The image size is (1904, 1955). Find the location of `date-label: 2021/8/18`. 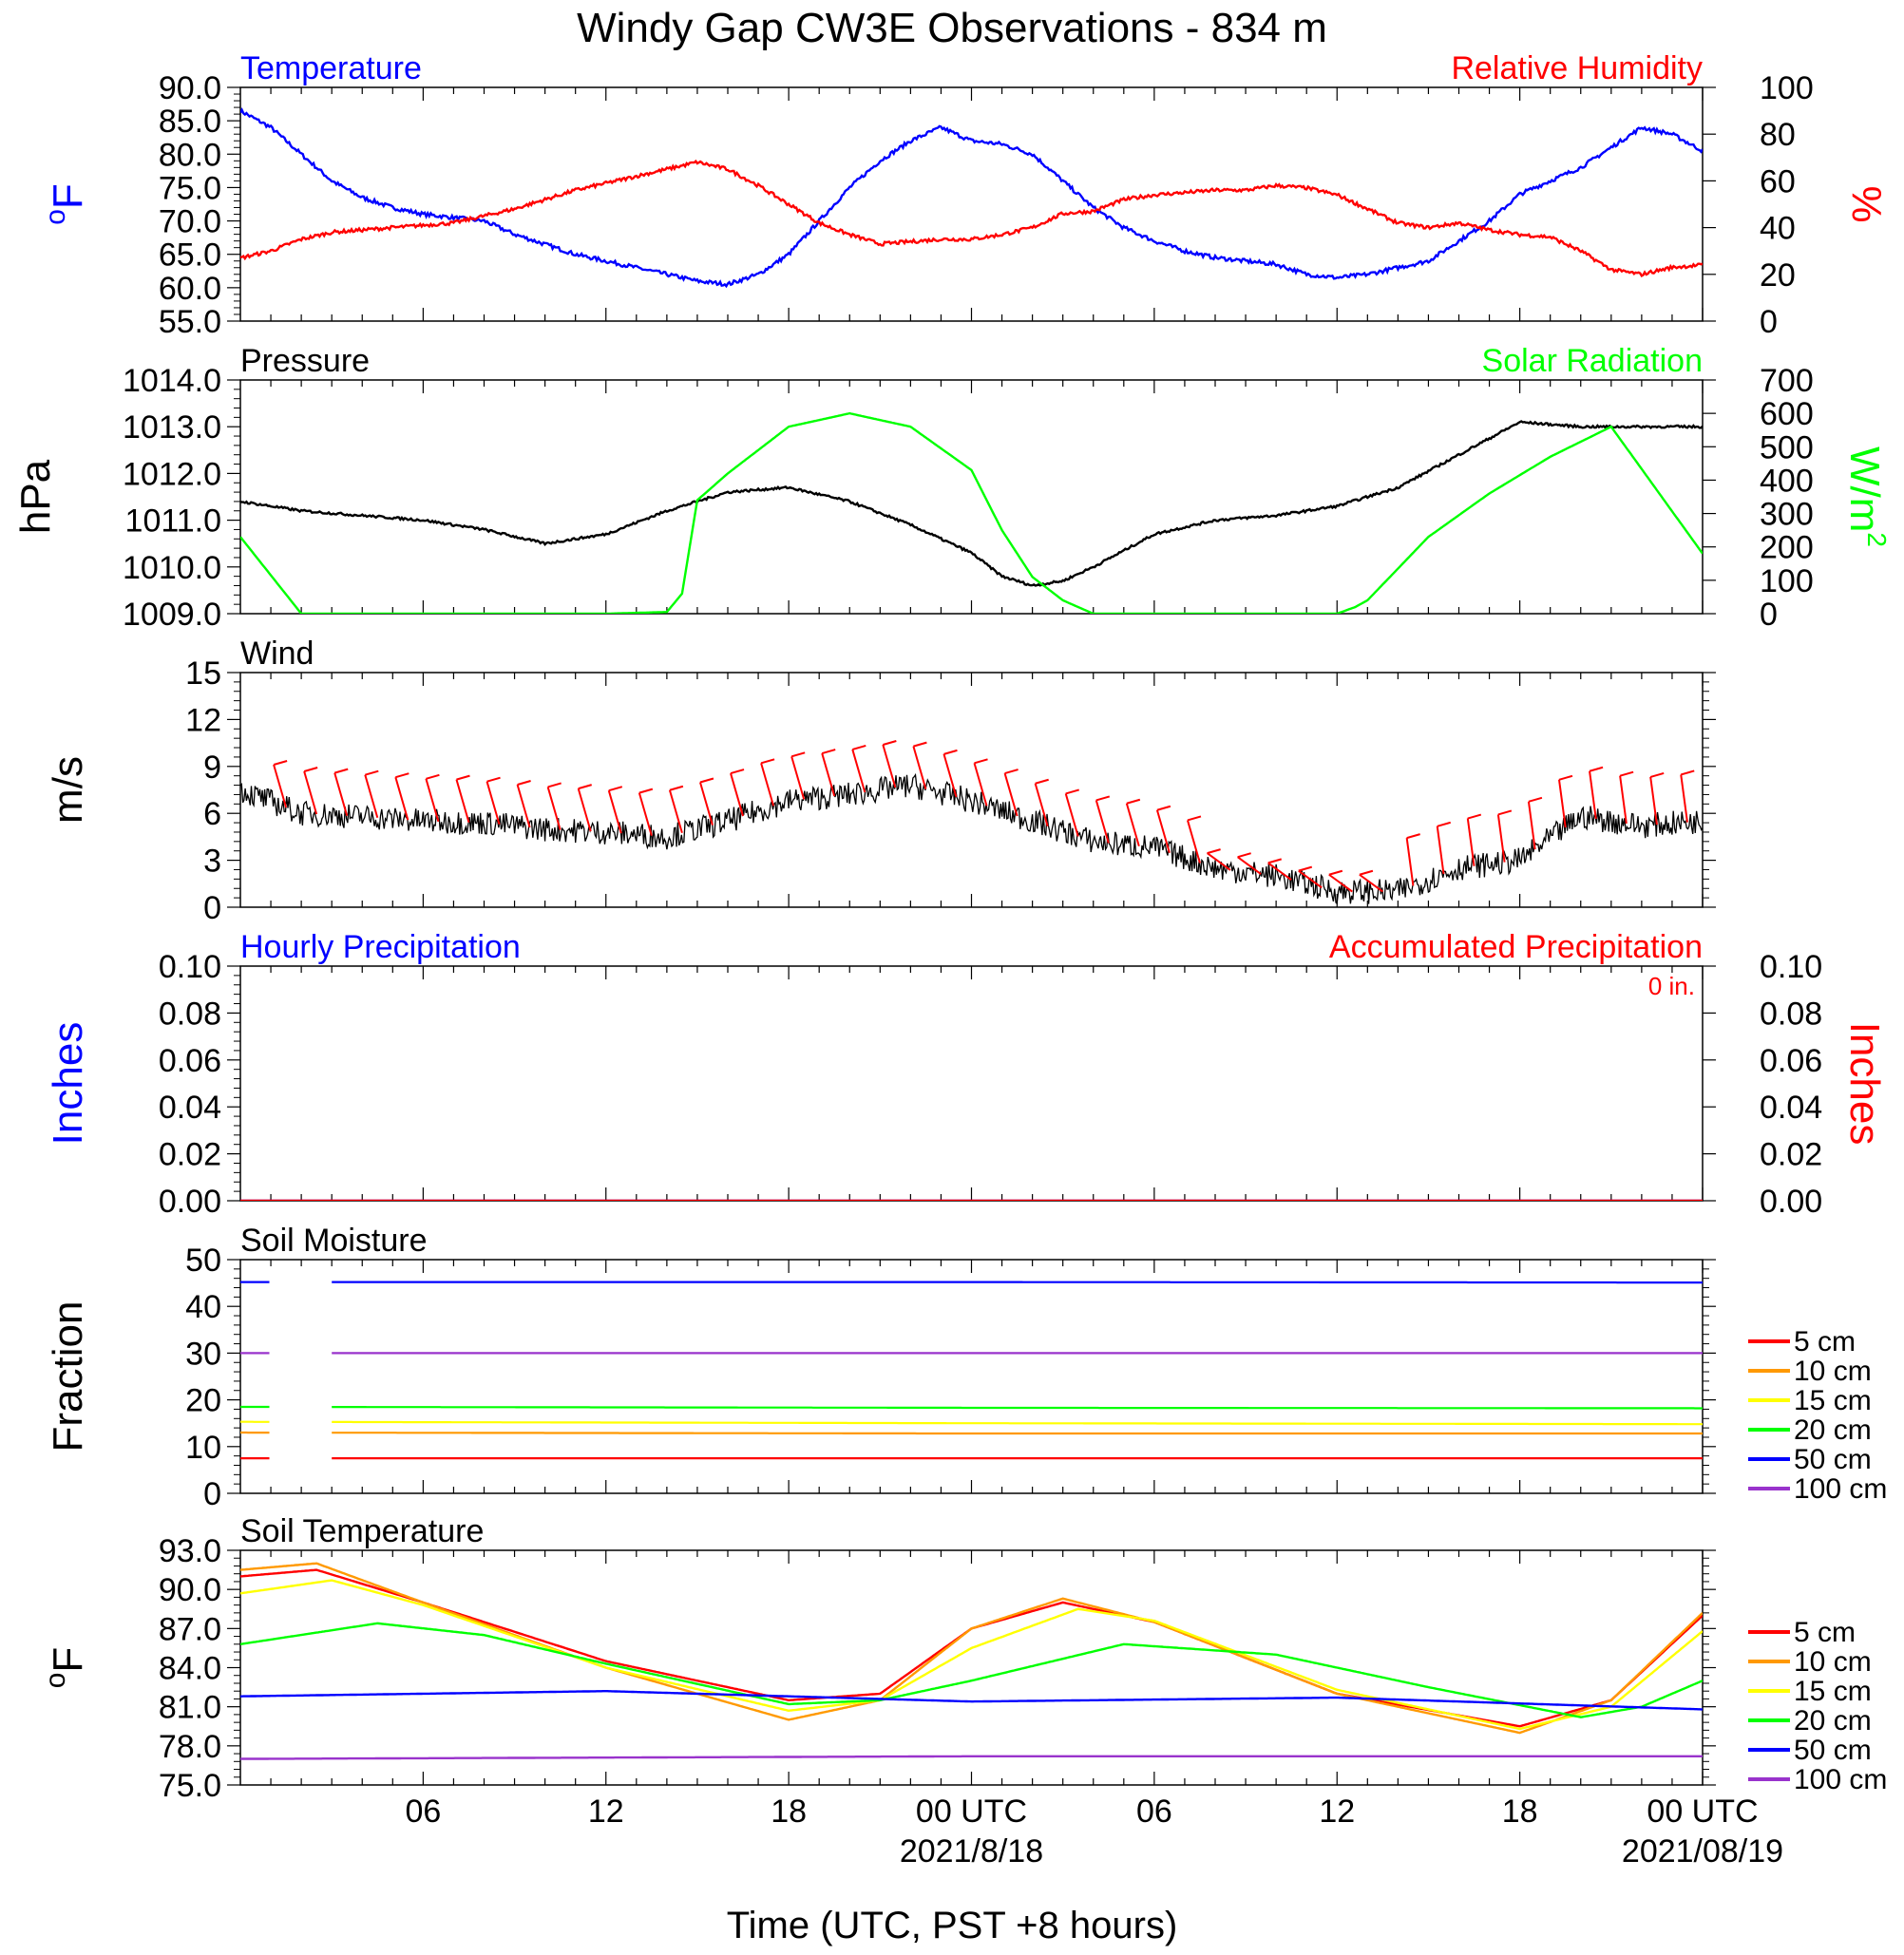

date-label: 2021/8/18 is located at coordinates (971, 1851).